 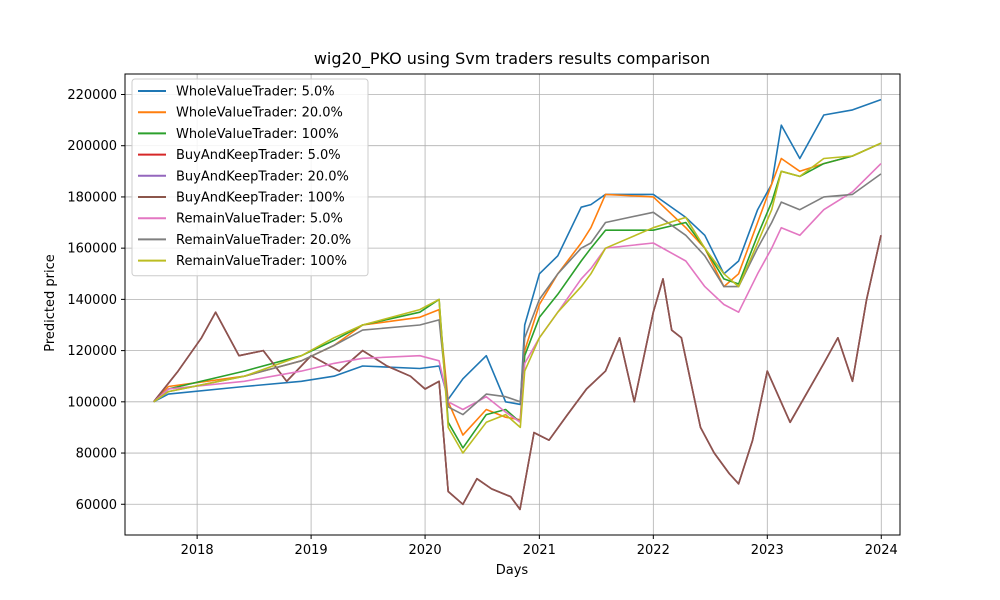 I want to click on legend-box, so click(x=250, y=177).